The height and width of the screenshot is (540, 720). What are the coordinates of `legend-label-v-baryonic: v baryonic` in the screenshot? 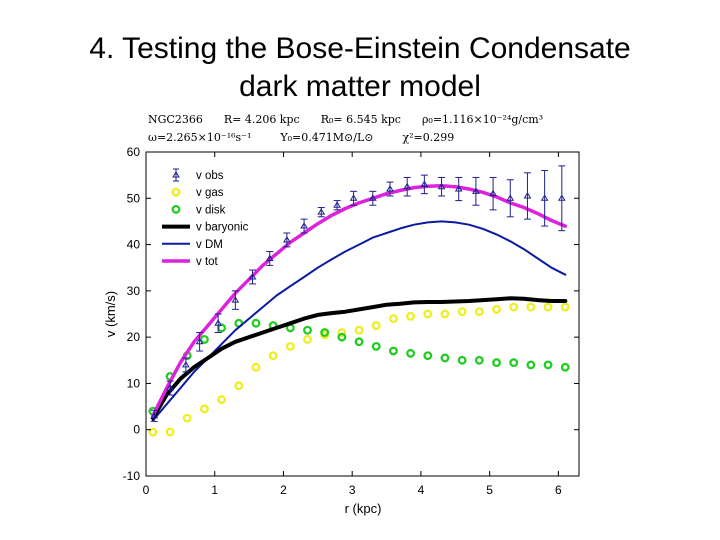 It's located at (222, 228).